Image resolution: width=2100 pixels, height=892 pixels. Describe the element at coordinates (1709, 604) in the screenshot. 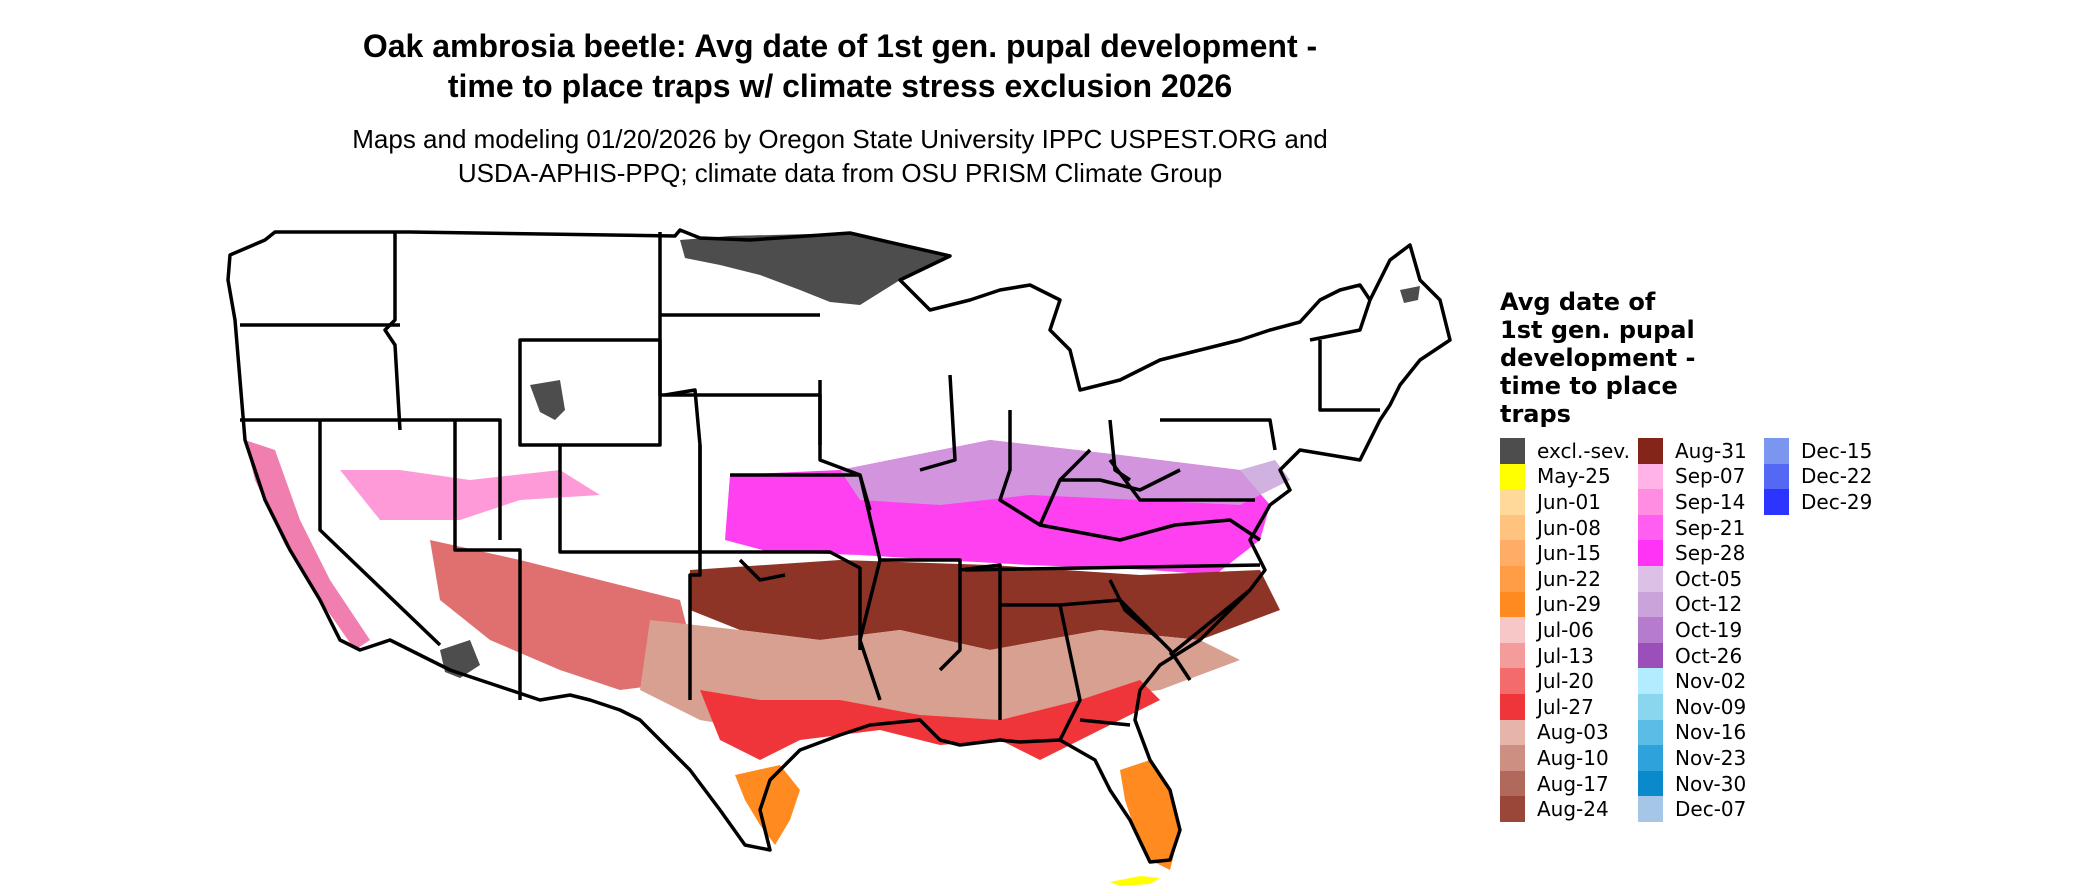

I see `legend-label: Oct-12` at that location.